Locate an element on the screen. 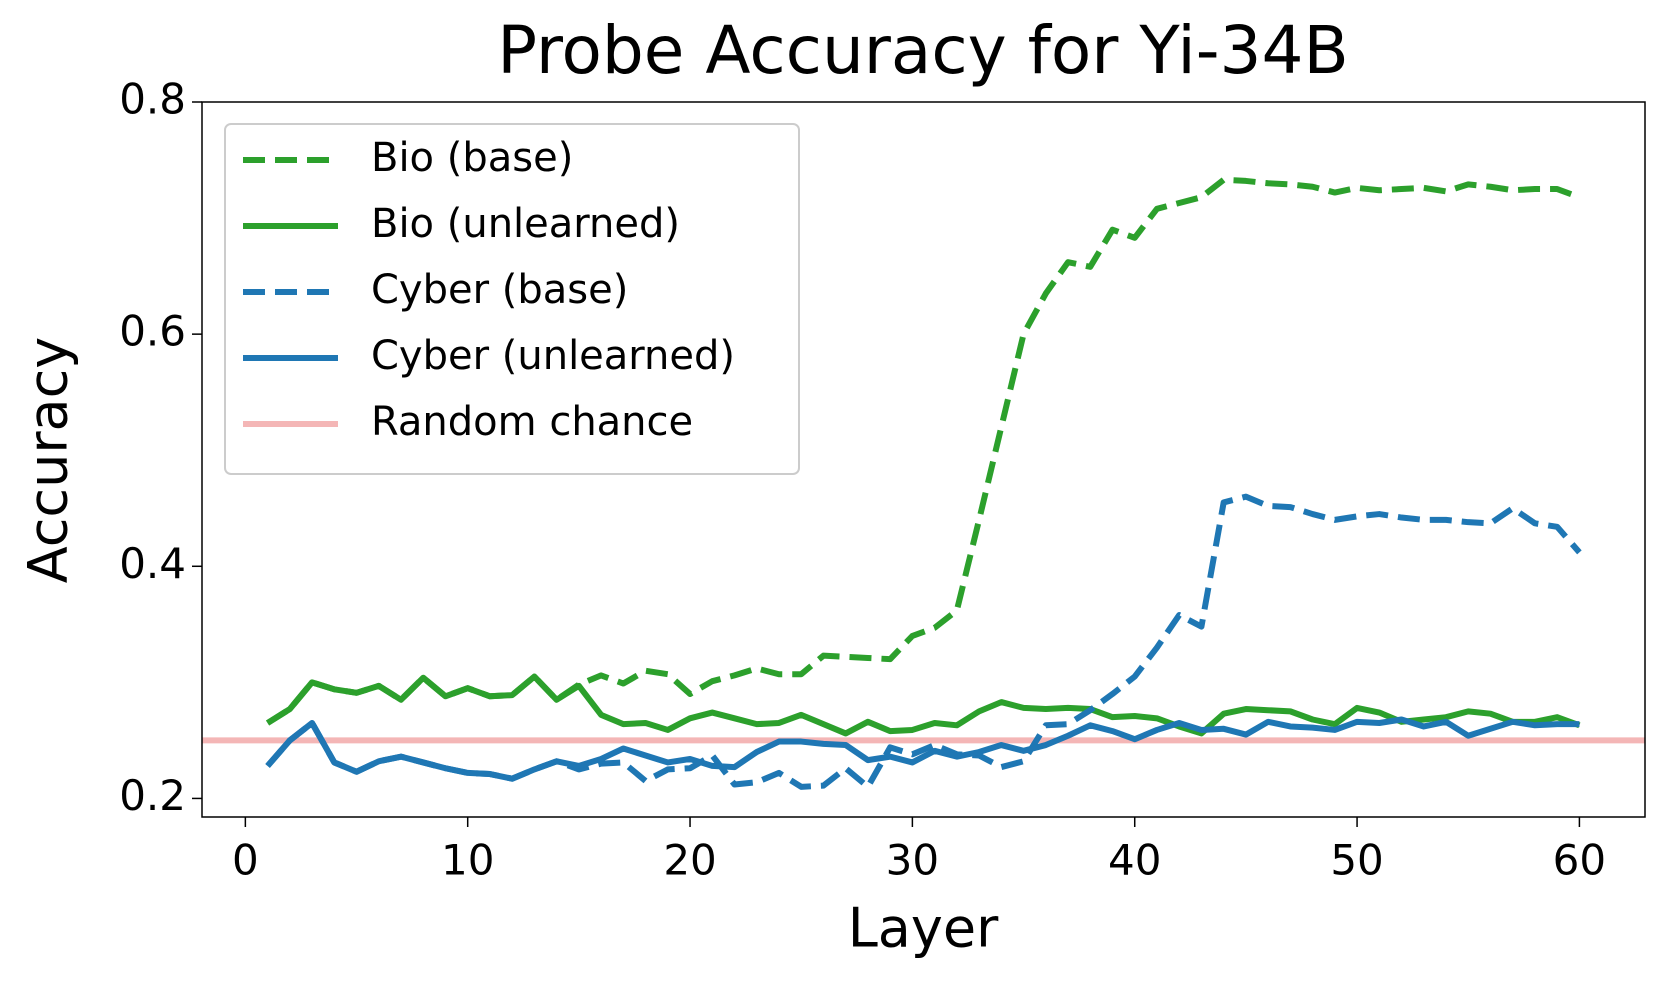  y-tick-label: 0.4 is located at coordinates (152, 563).